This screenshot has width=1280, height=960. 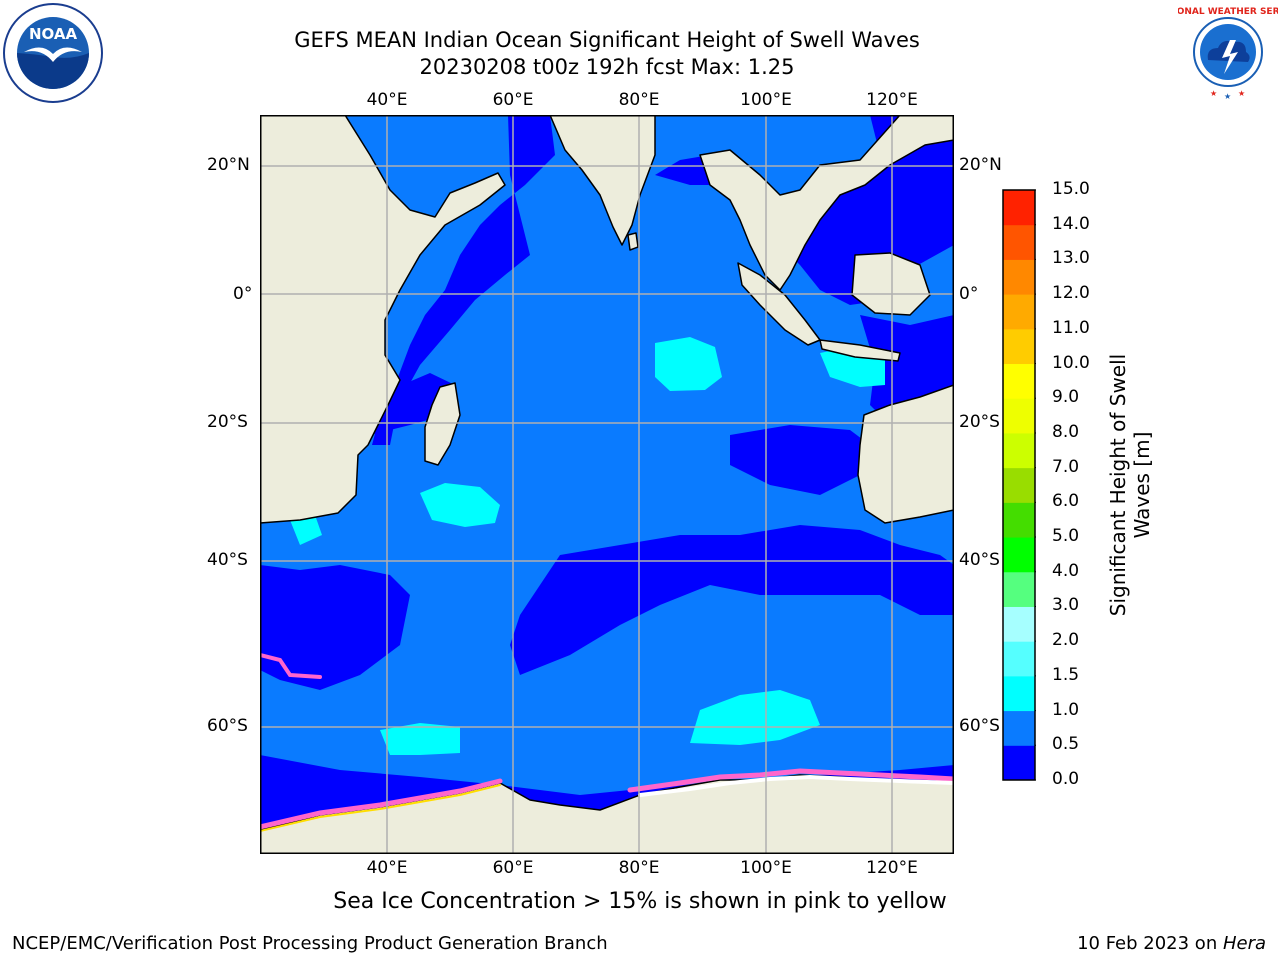 What do you see at coordinates (387, 100) in the screenshot?
I see `lon-label-top: 40°E` at bounding box center [387, 100].